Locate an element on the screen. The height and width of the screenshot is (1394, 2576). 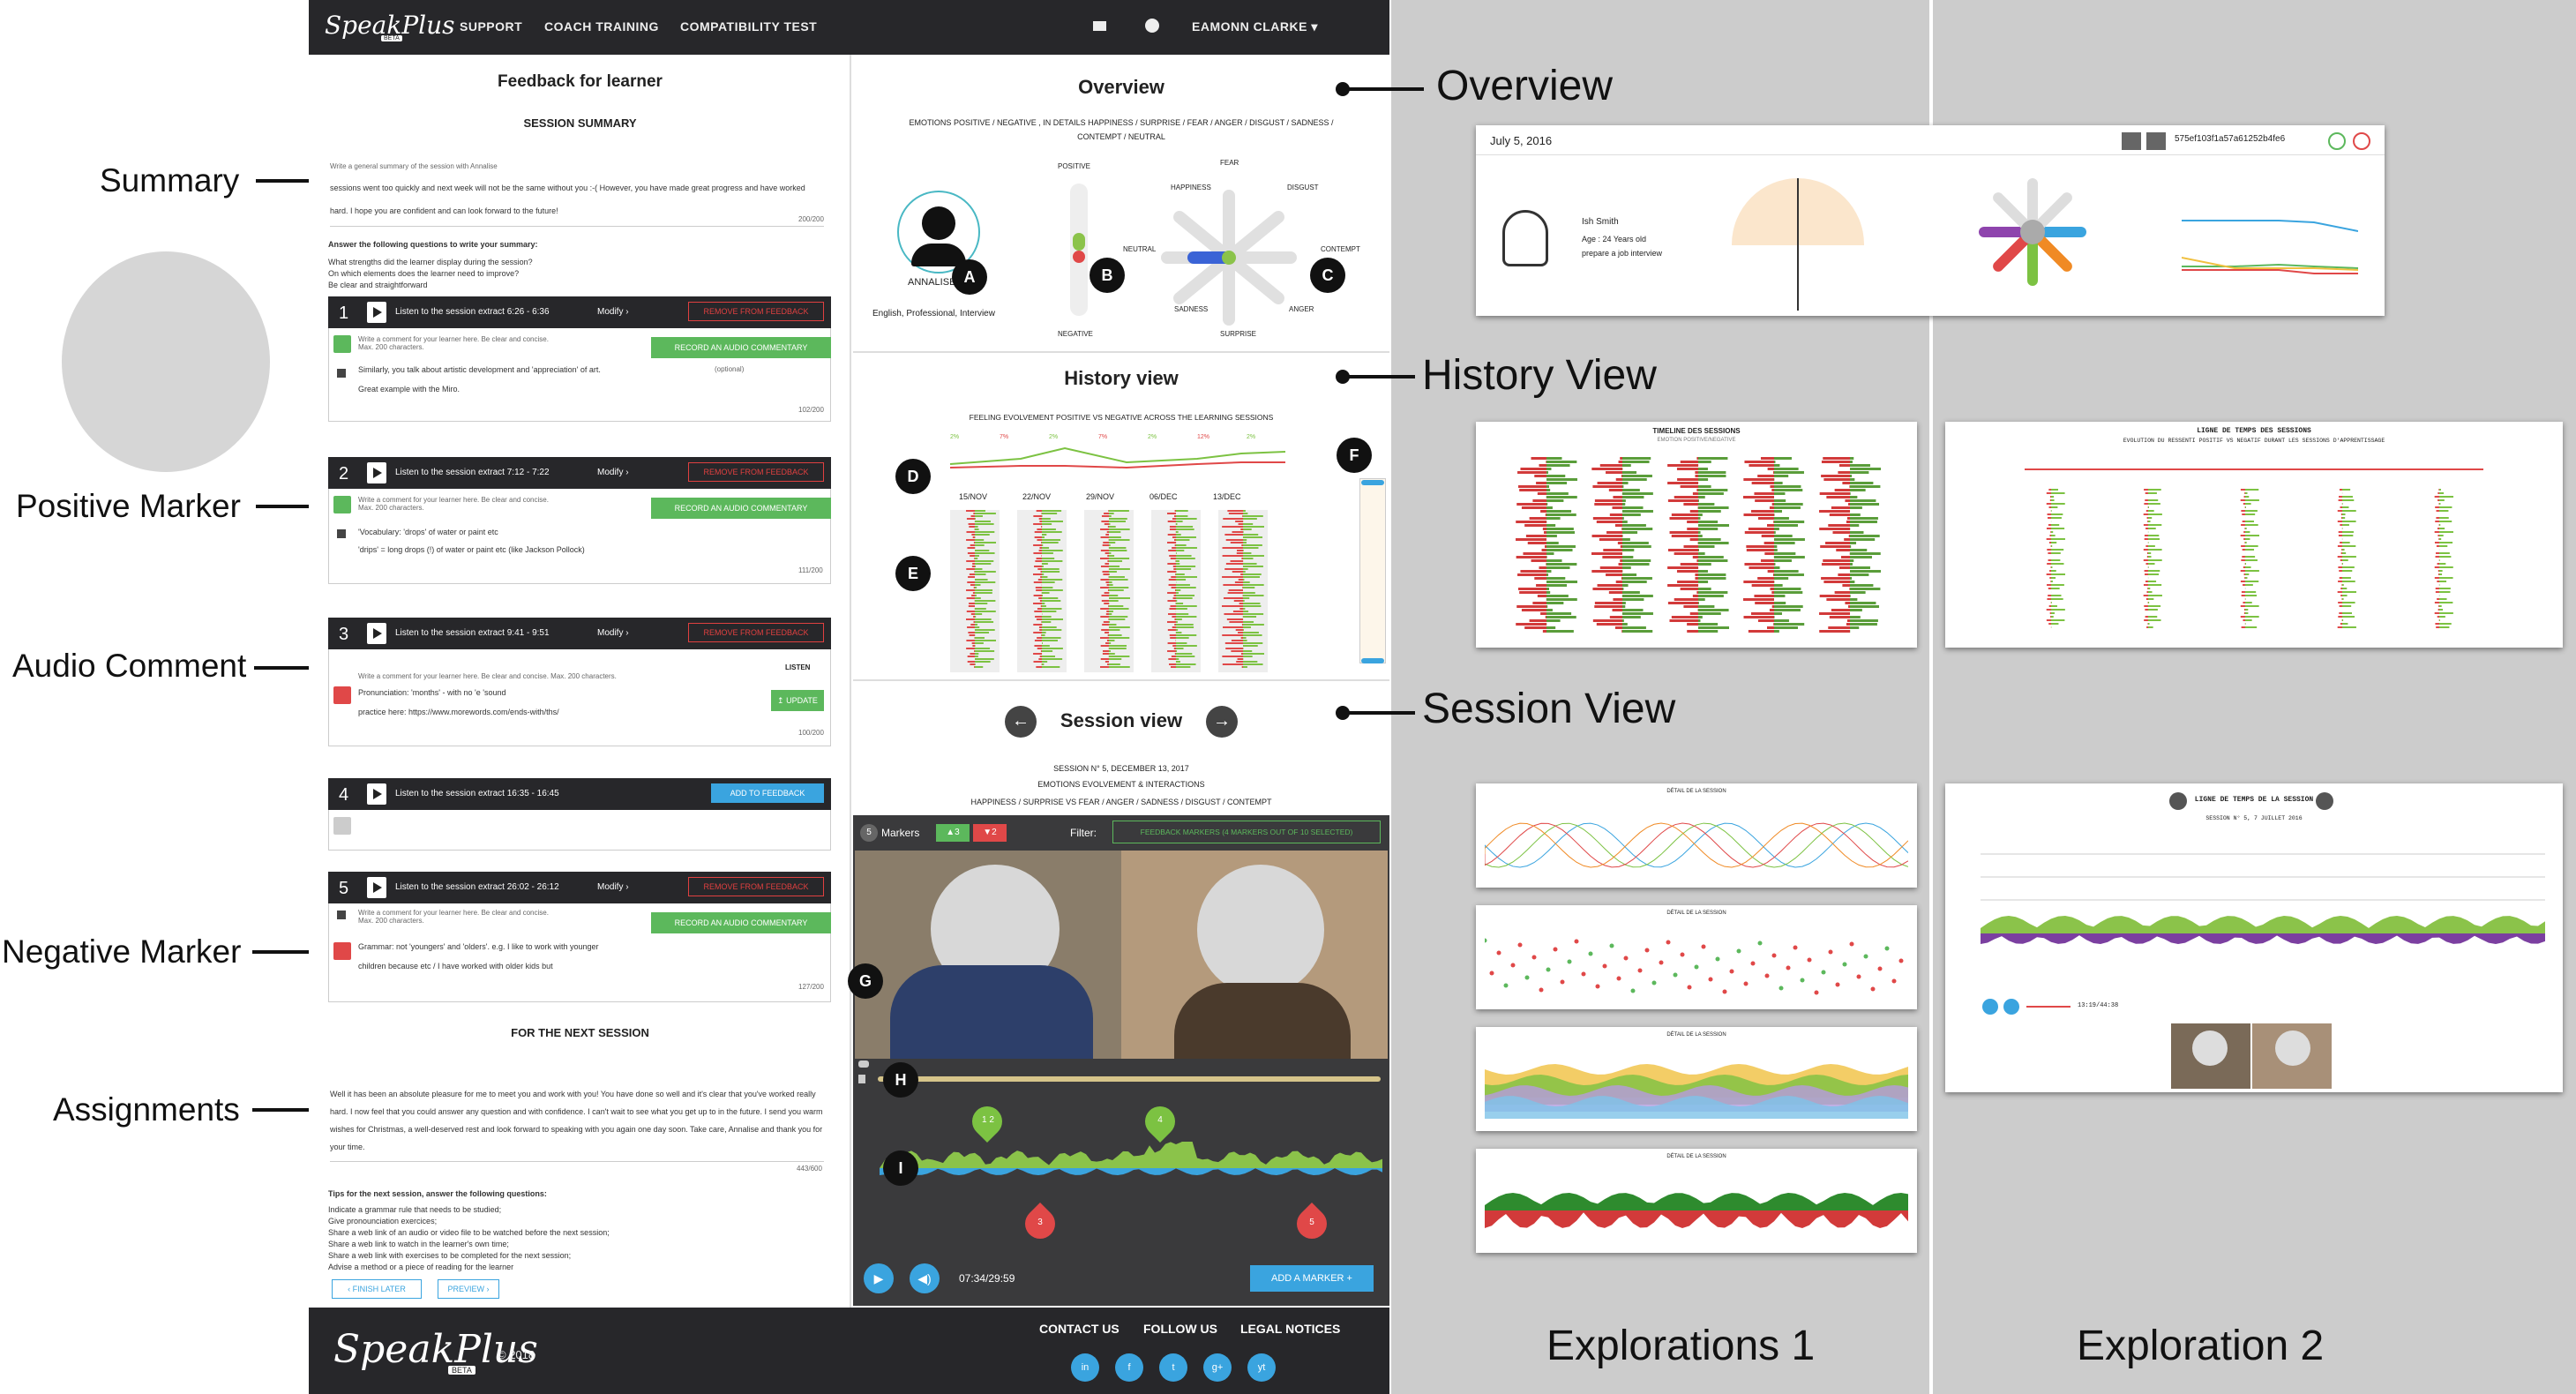
add-marker-button: ADD A MARKER + is located at coordinates (1312, 1279).